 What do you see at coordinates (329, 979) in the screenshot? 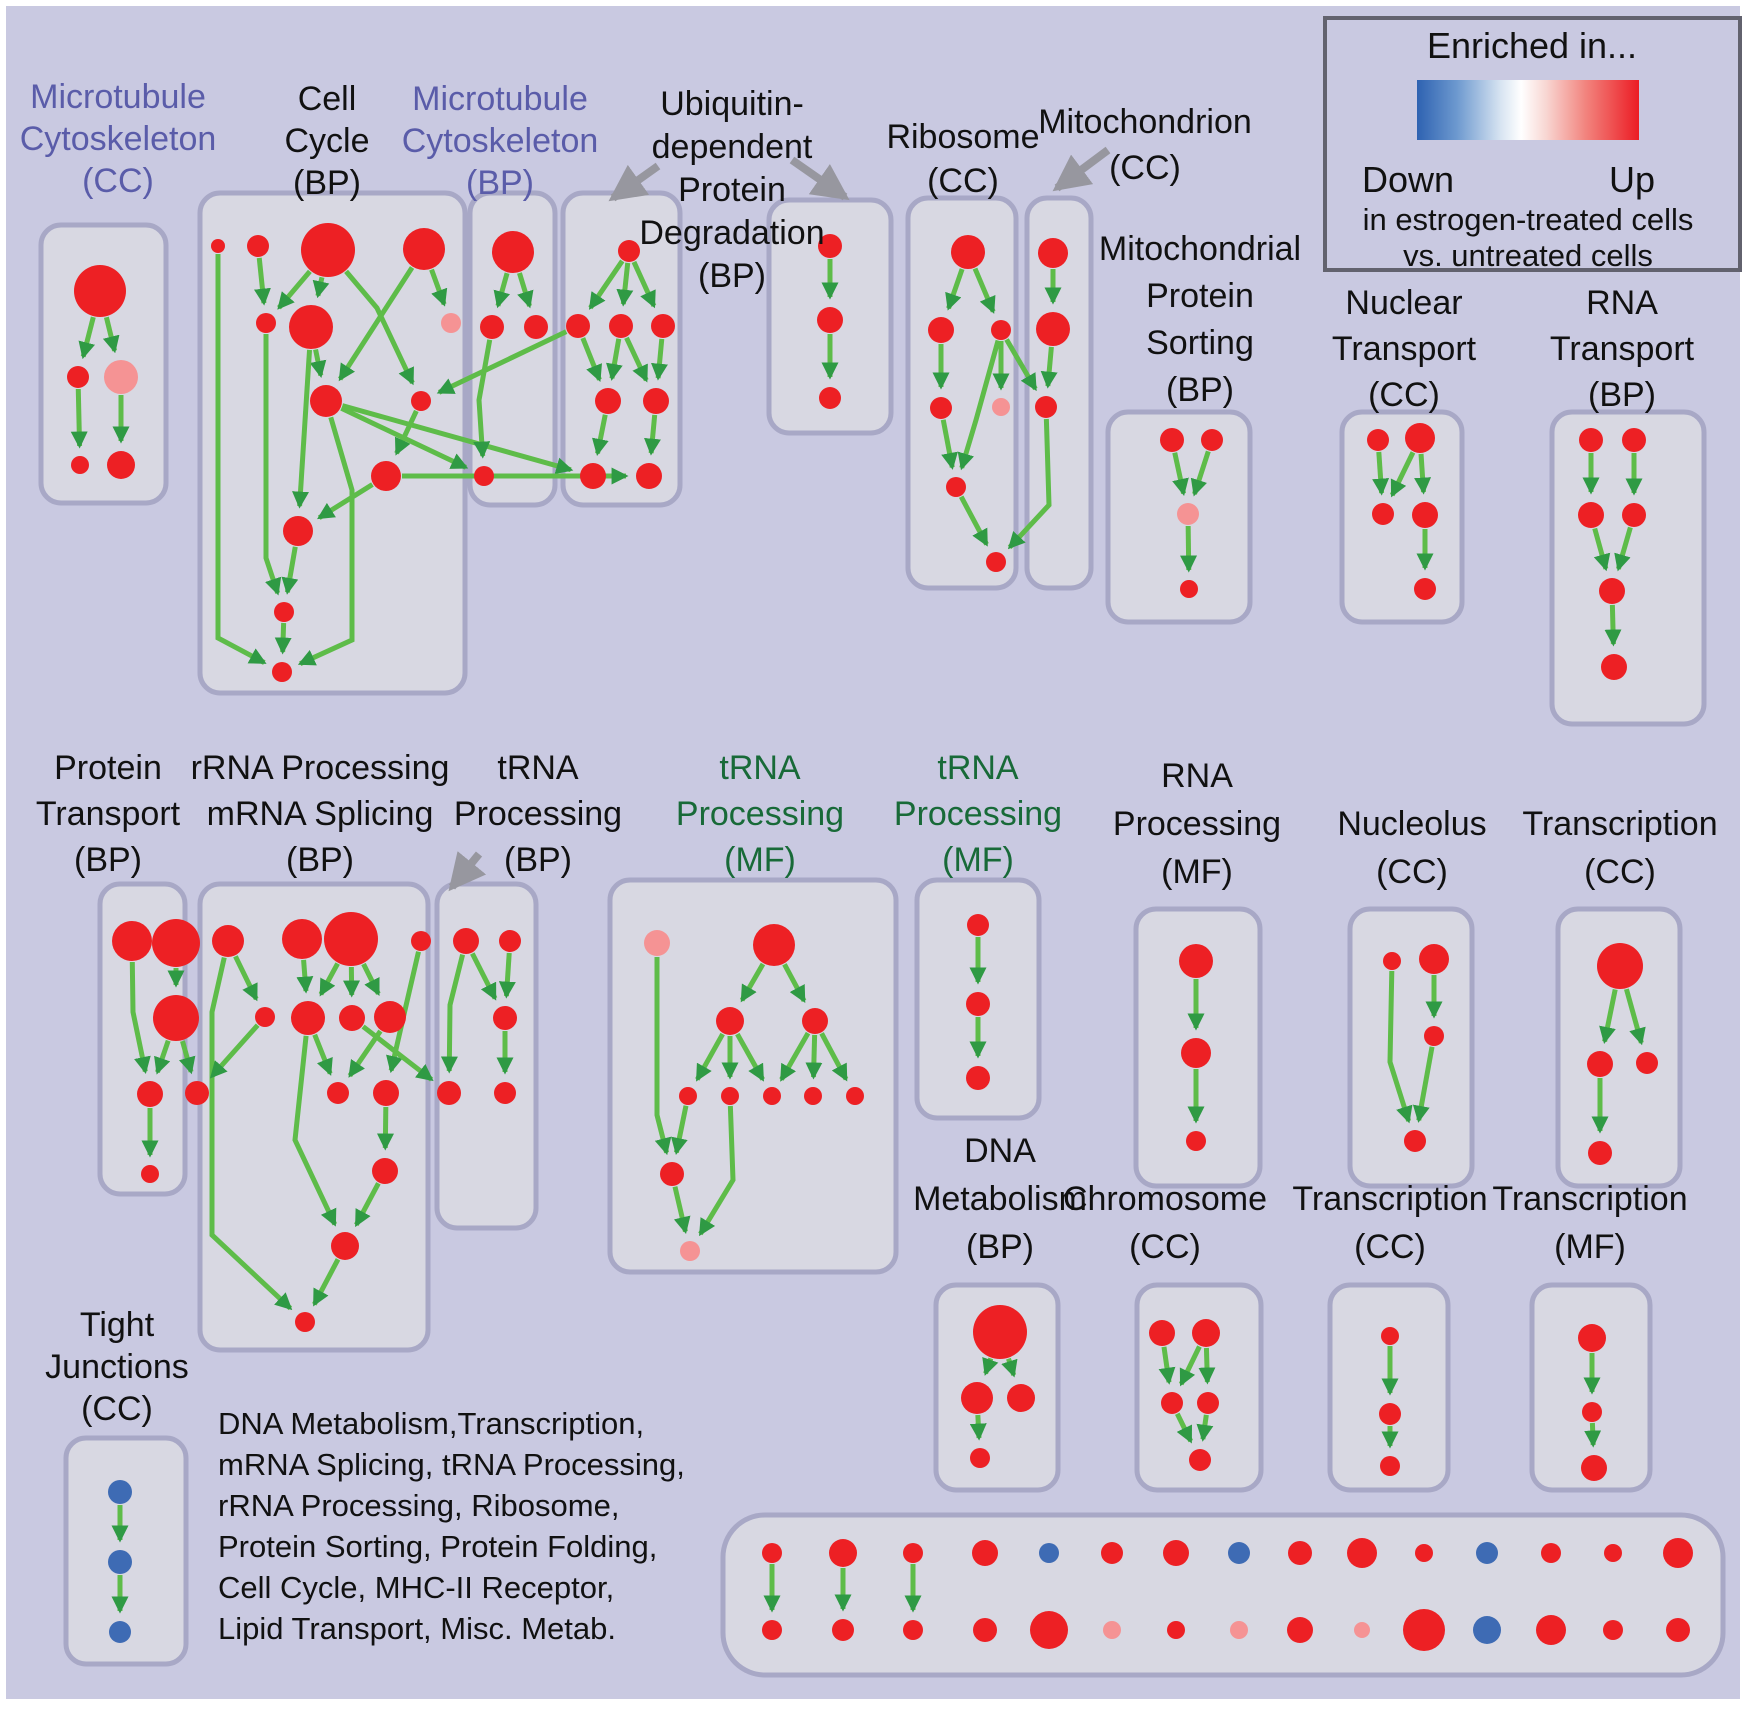
I see `edge-rrna.A3-to-rrna.B2` at bounding box center [329, 979].